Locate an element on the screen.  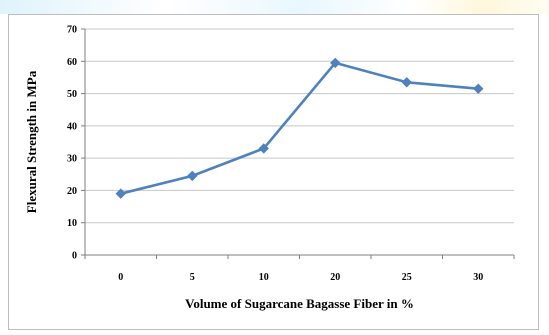
y-tick-labels: 0 10 20 30 40 50 60 70 is located at coordinates (72, 143).